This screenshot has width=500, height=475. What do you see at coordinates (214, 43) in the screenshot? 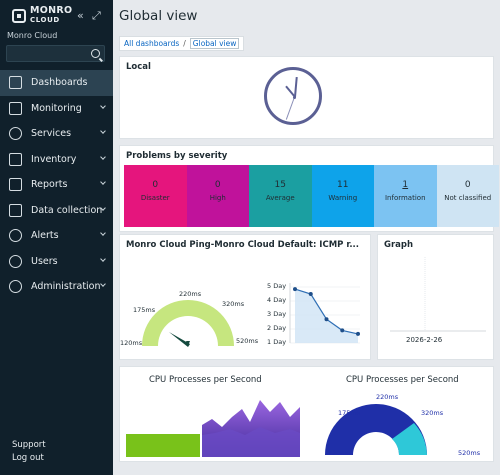
I see `breadcrumb-current: Global view` at bounding box center [214, 43].